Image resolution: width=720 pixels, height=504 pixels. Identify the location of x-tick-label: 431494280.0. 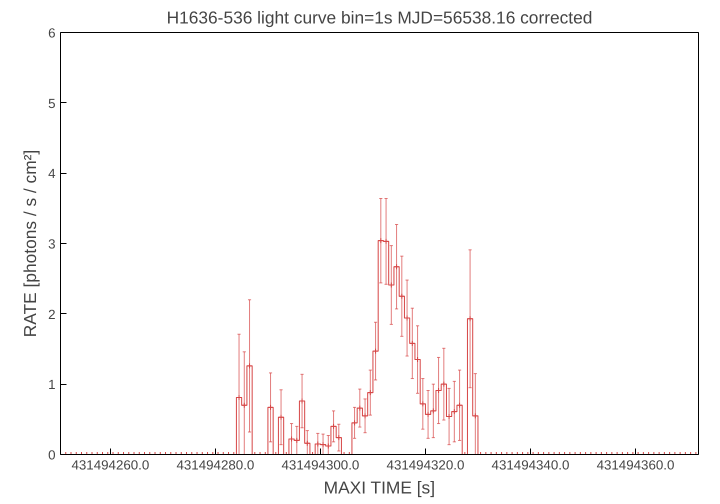
(215, 465).